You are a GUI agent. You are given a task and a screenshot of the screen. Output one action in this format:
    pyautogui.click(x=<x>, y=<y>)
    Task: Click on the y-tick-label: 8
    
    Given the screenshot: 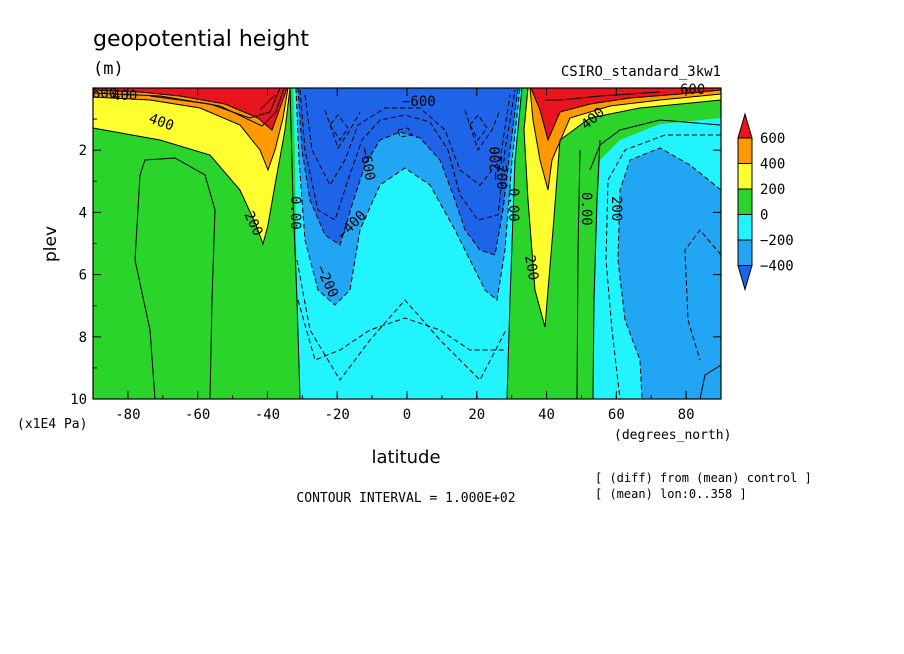 What is the action you would take?
    pyautogui.click(x=83, y=338)
    